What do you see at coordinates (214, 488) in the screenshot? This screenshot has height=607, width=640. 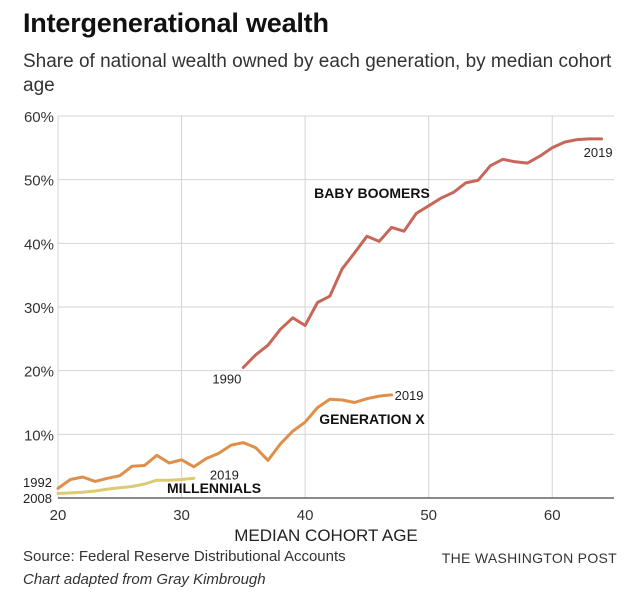 I see `series-label-millennials: MILLENNIALS` at bounding box center [214, 488].